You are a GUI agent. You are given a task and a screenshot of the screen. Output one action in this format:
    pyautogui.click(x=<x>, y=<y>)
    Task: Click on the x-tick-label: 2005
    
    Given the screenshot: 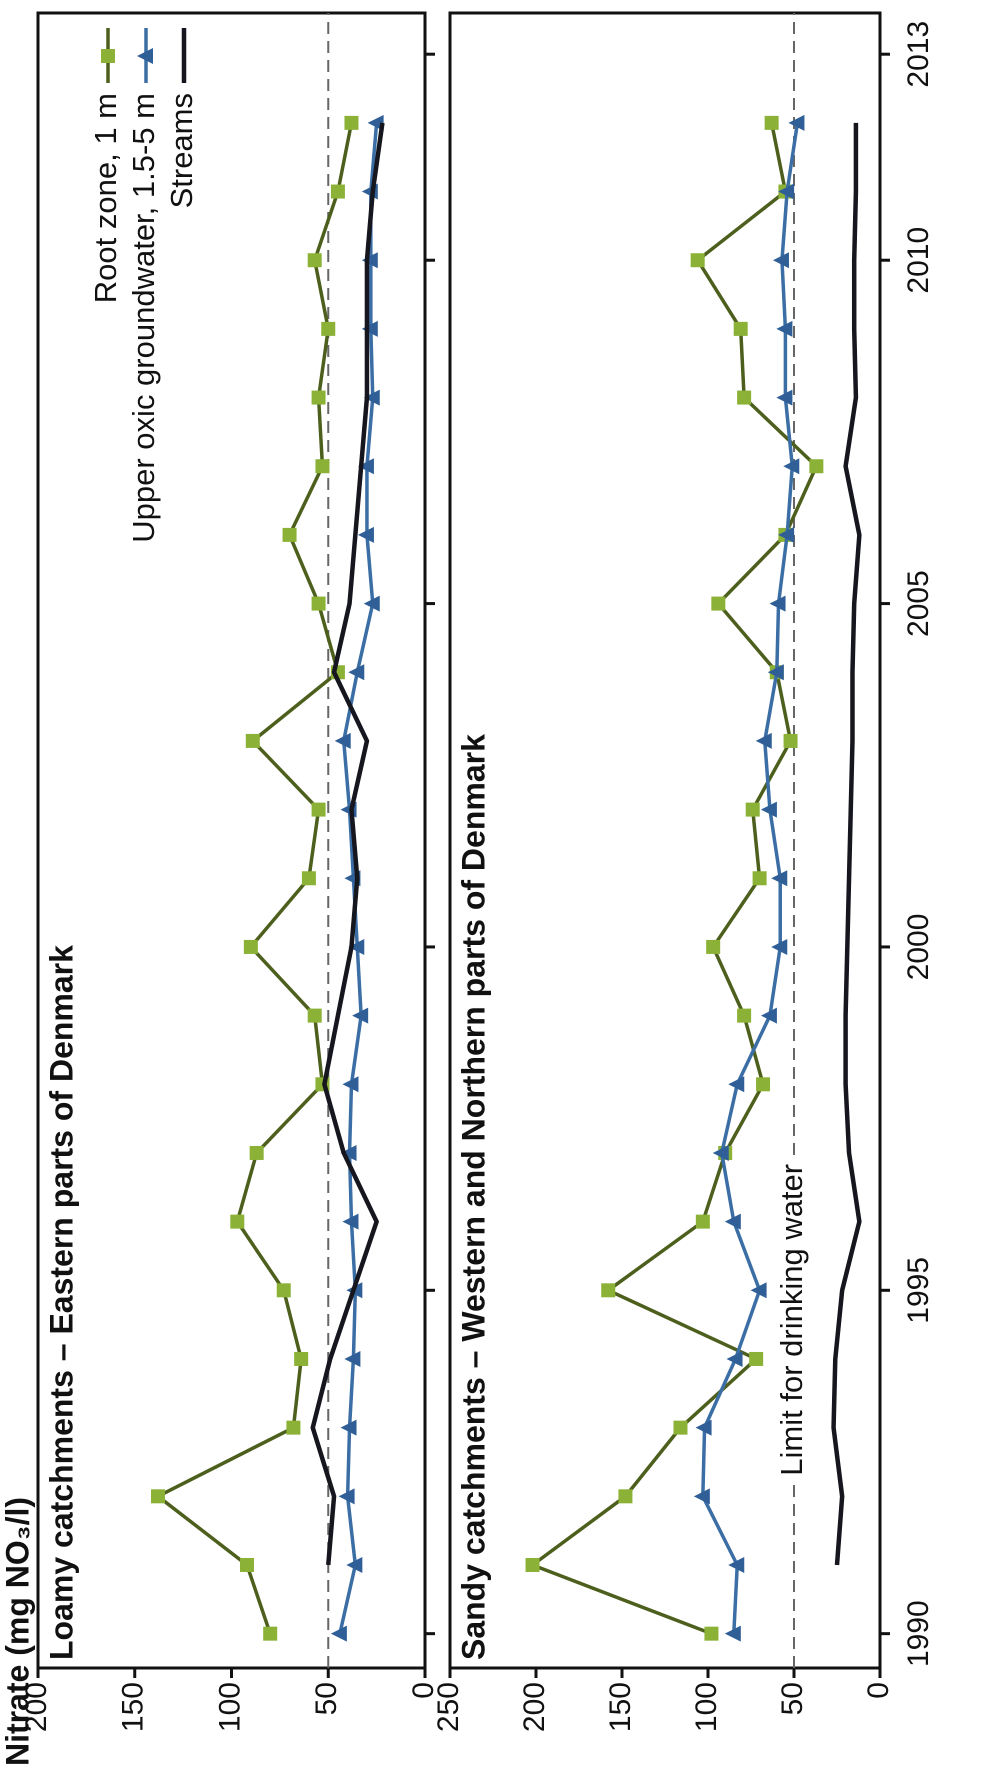 What is the action you would take?
    pyautogui.click(x=918, y=603)
    